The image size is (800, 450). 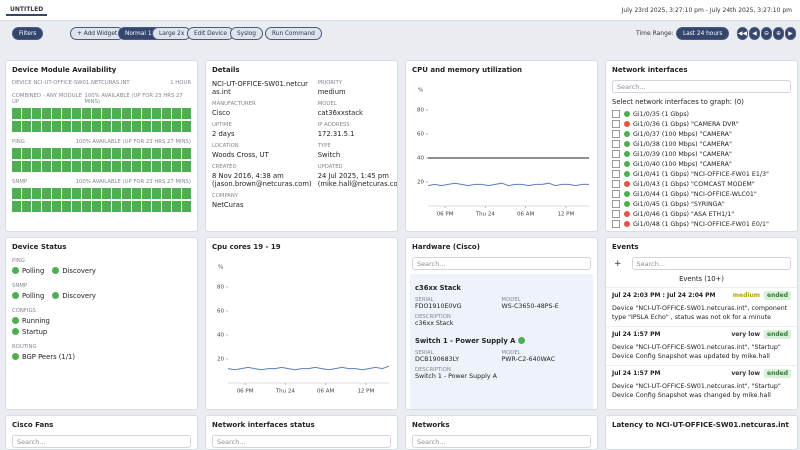 I want to click on time-nav: ◀, so click(x=754, y=33).